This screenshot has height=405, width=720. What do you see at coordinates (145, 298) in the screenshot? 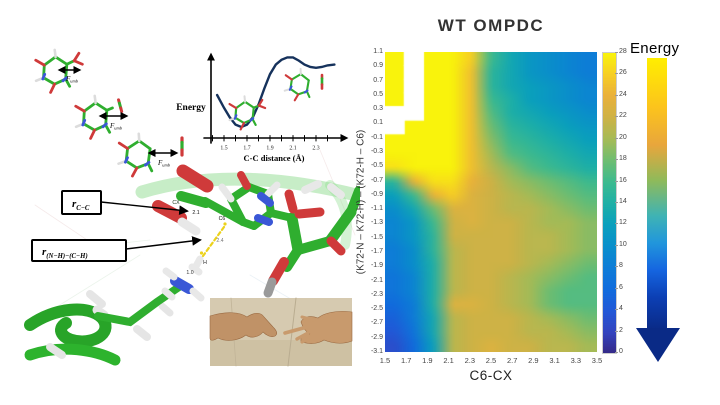
I see `lysine-k72-sidechain` at bounding box center [145, 298].